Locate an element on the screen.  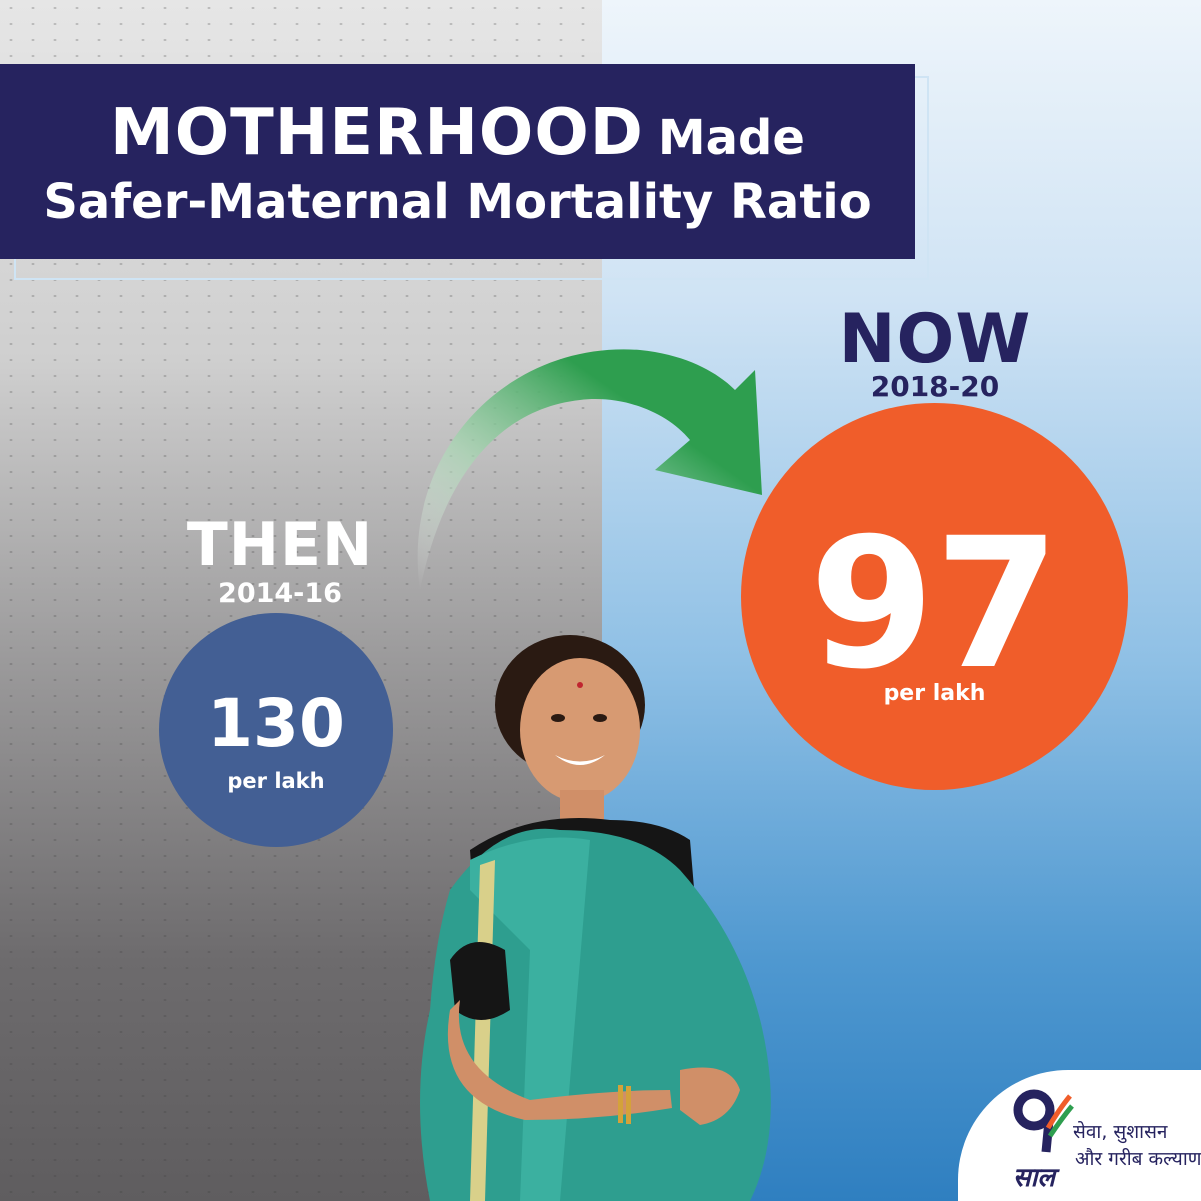
title-line-2: Safer-Maternal Mortality Ratio is located at coordinates (457, 202).